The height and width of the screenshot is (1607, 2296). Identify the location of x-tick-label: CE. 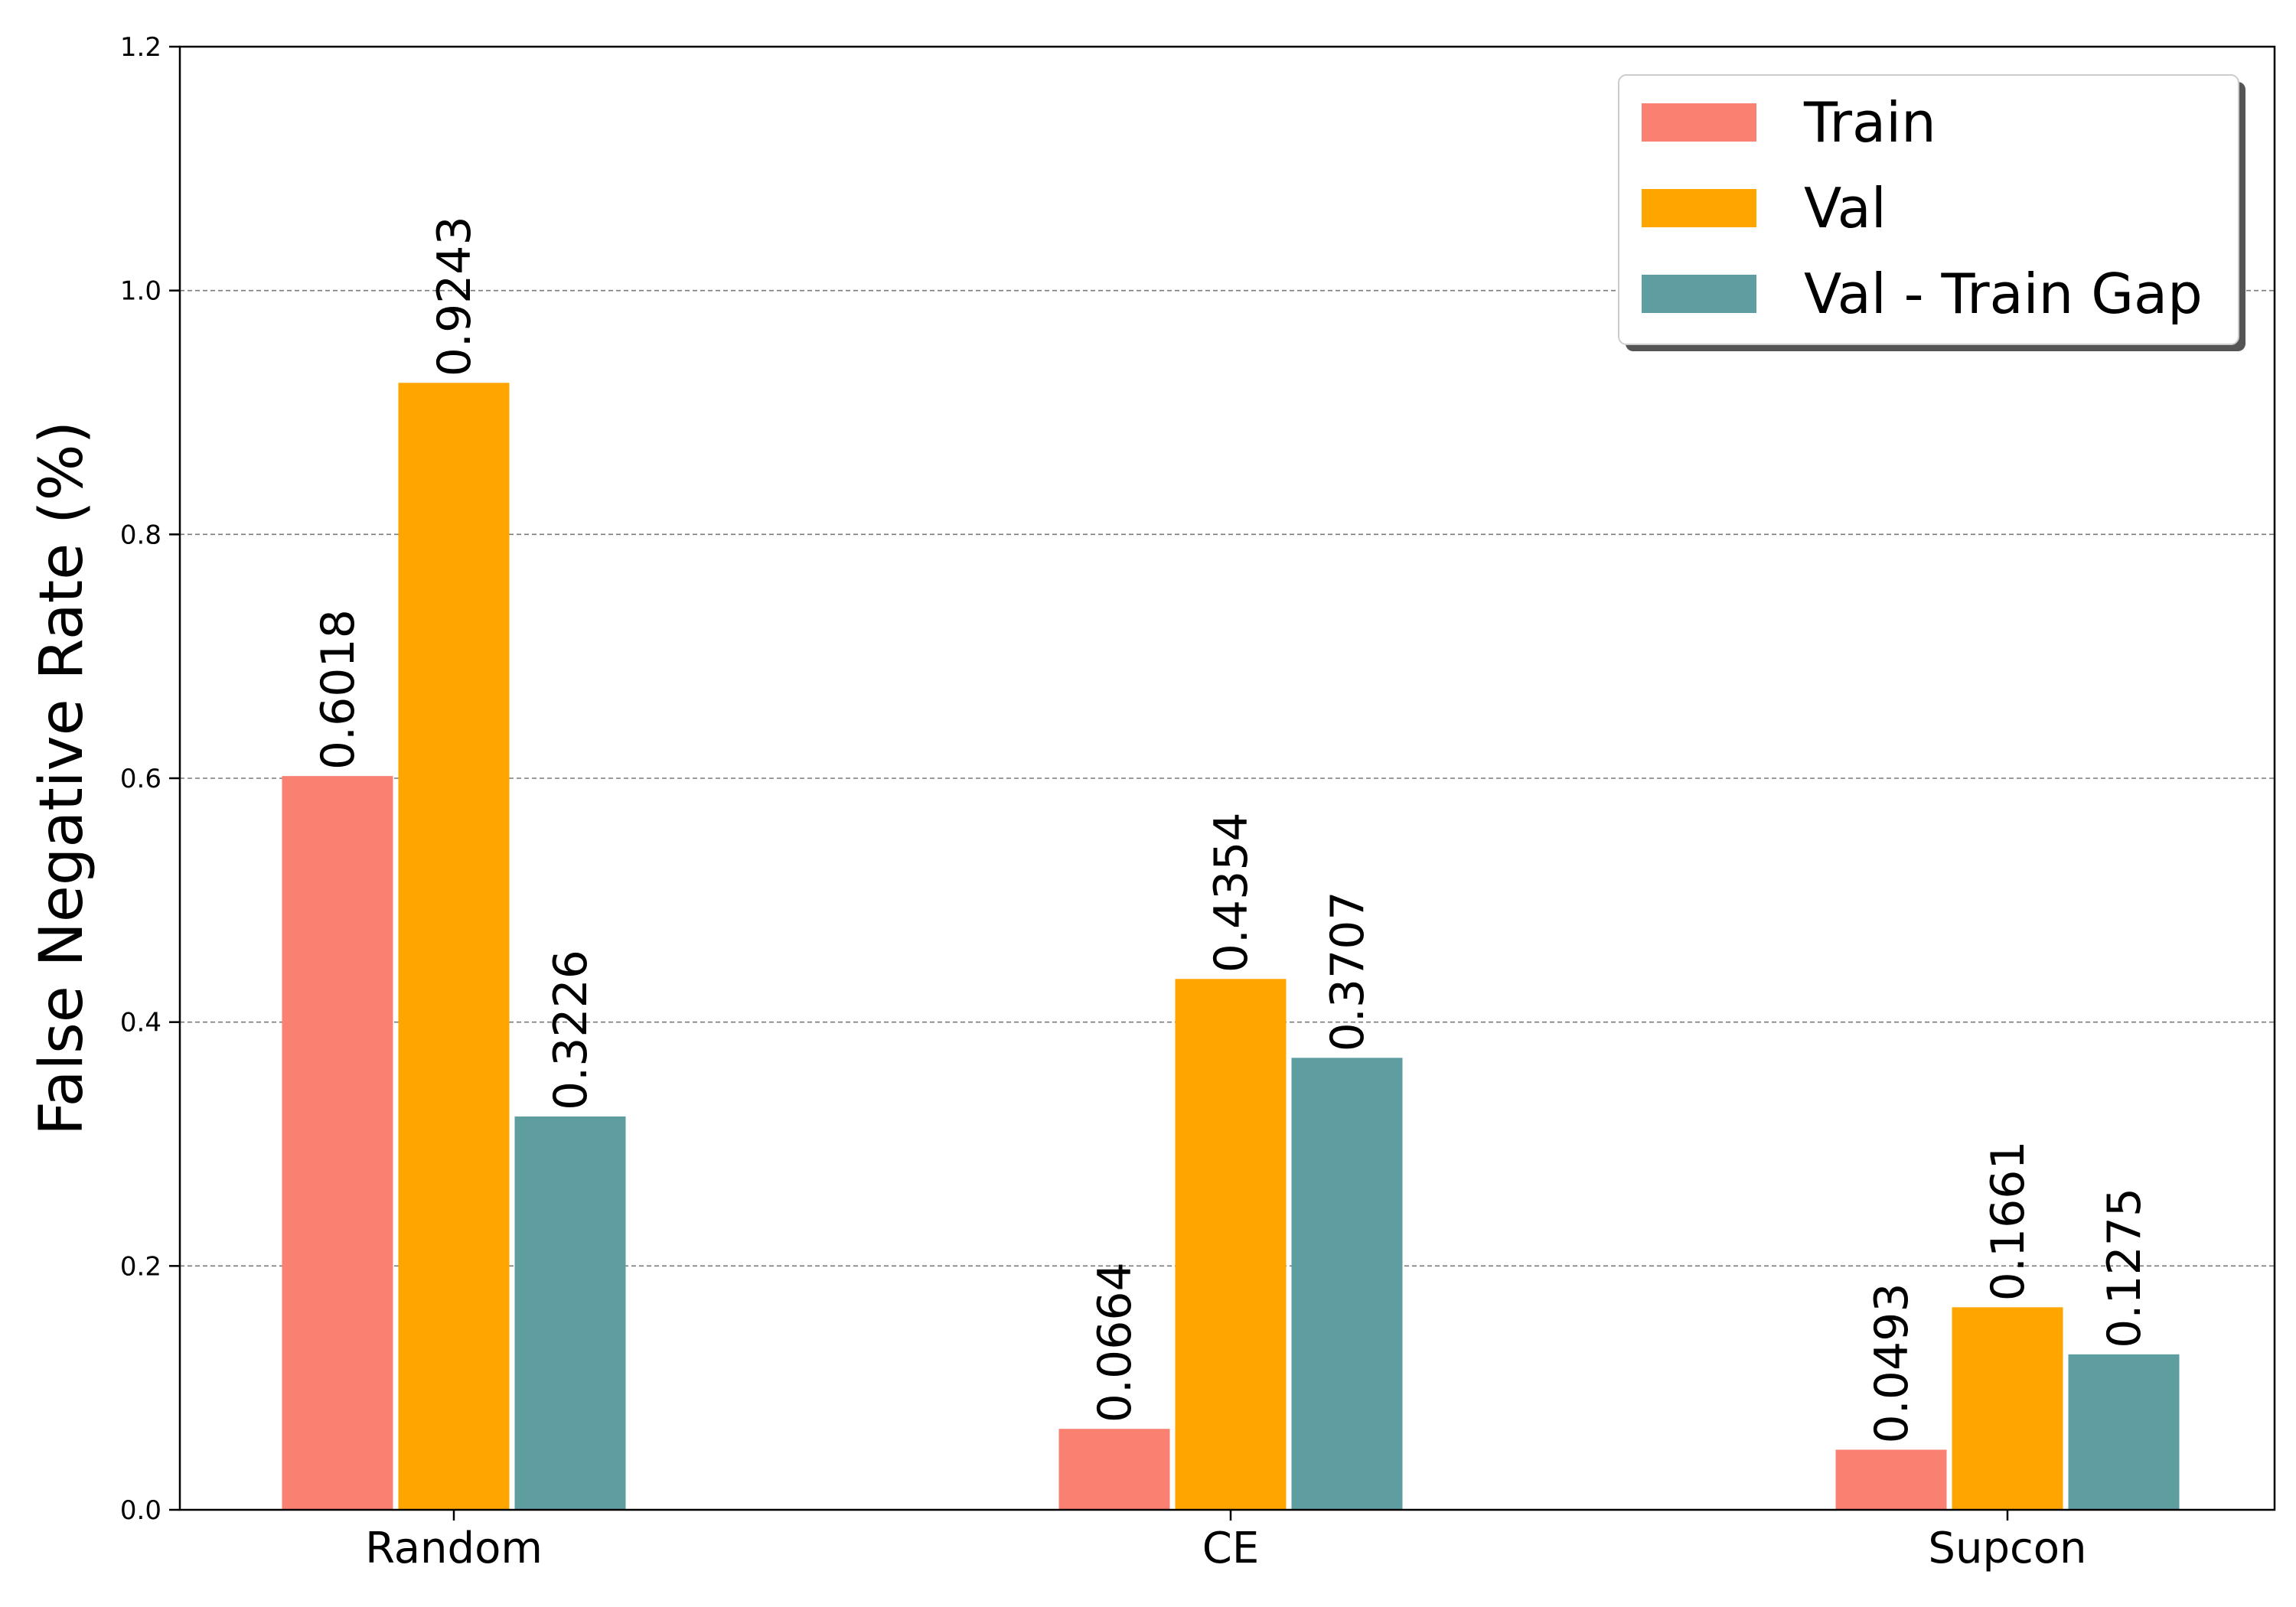
(1230, 1548).